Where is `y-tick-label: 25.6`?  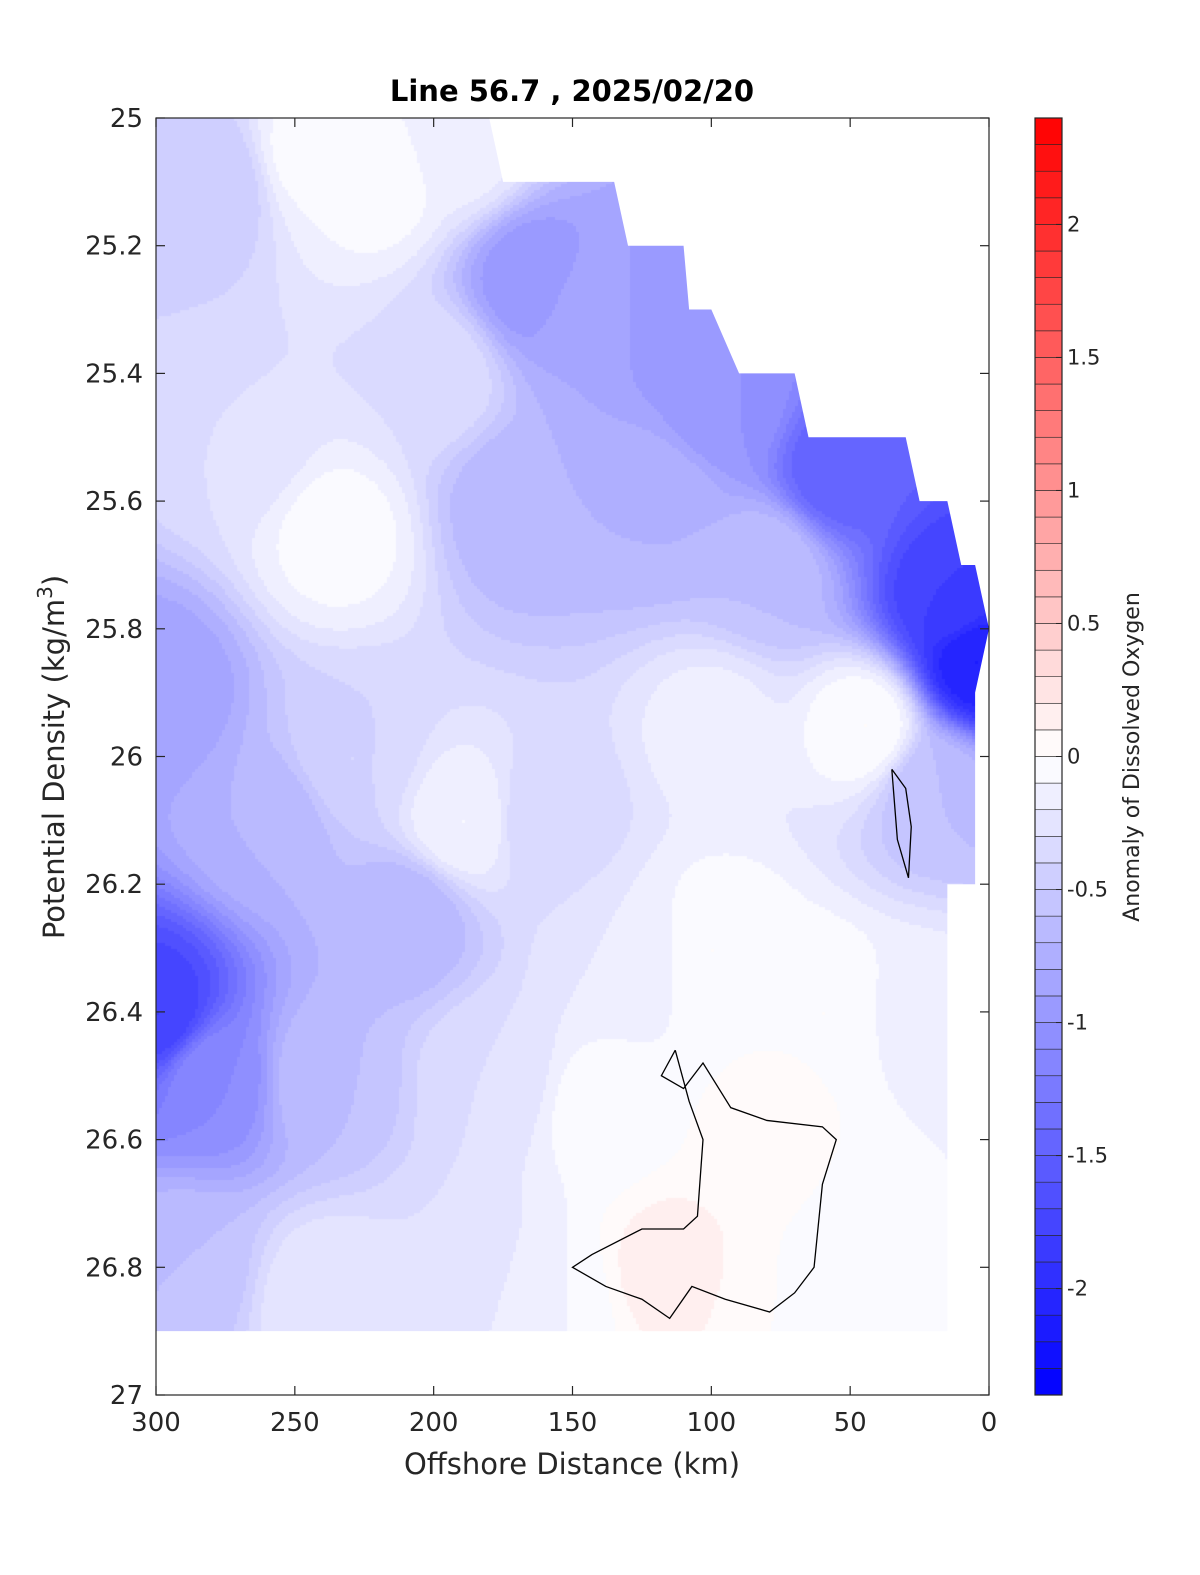
y-tick-label: 25.6 is located at coordinates (114, 502).